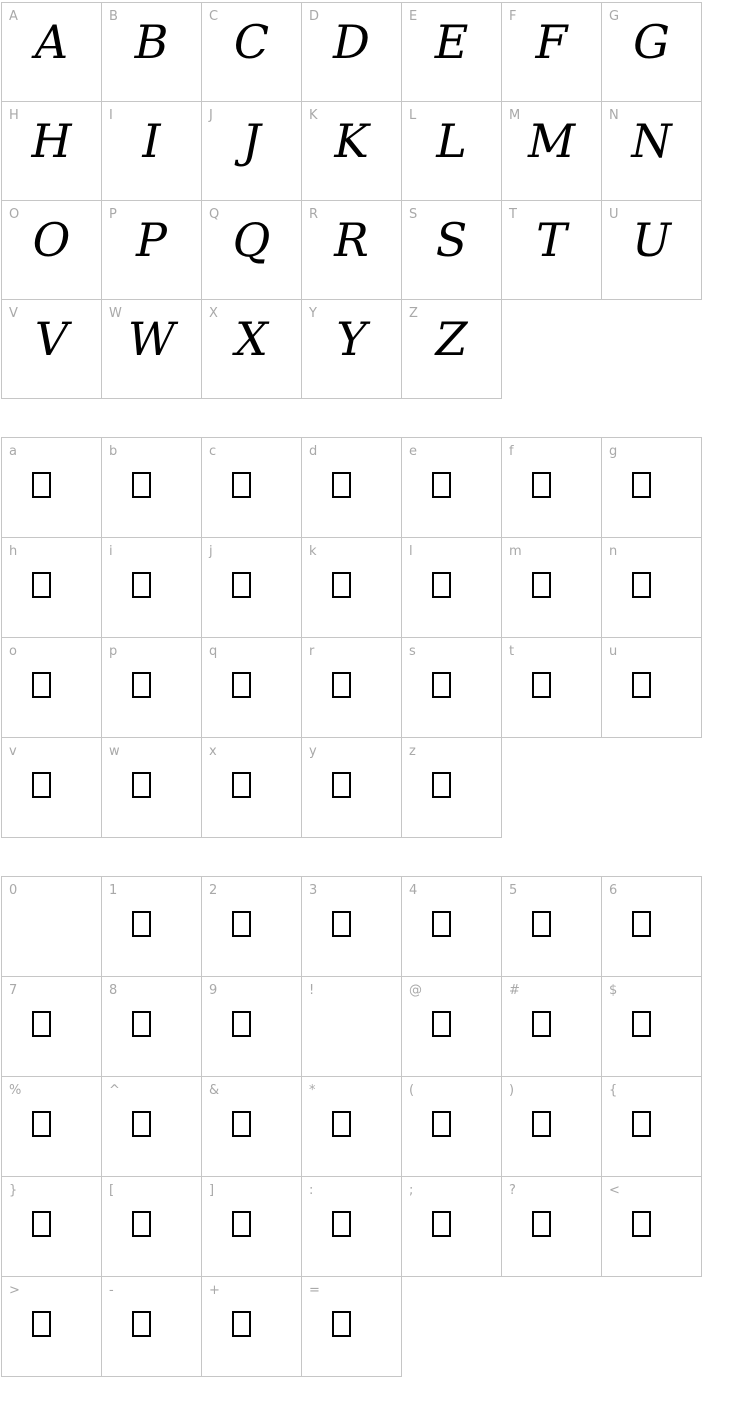 This screenshot has width=740, height=1402. Describe the element at coordinates (51, 1226) in the screenshot. I see `glyph-cell: }` at that location.